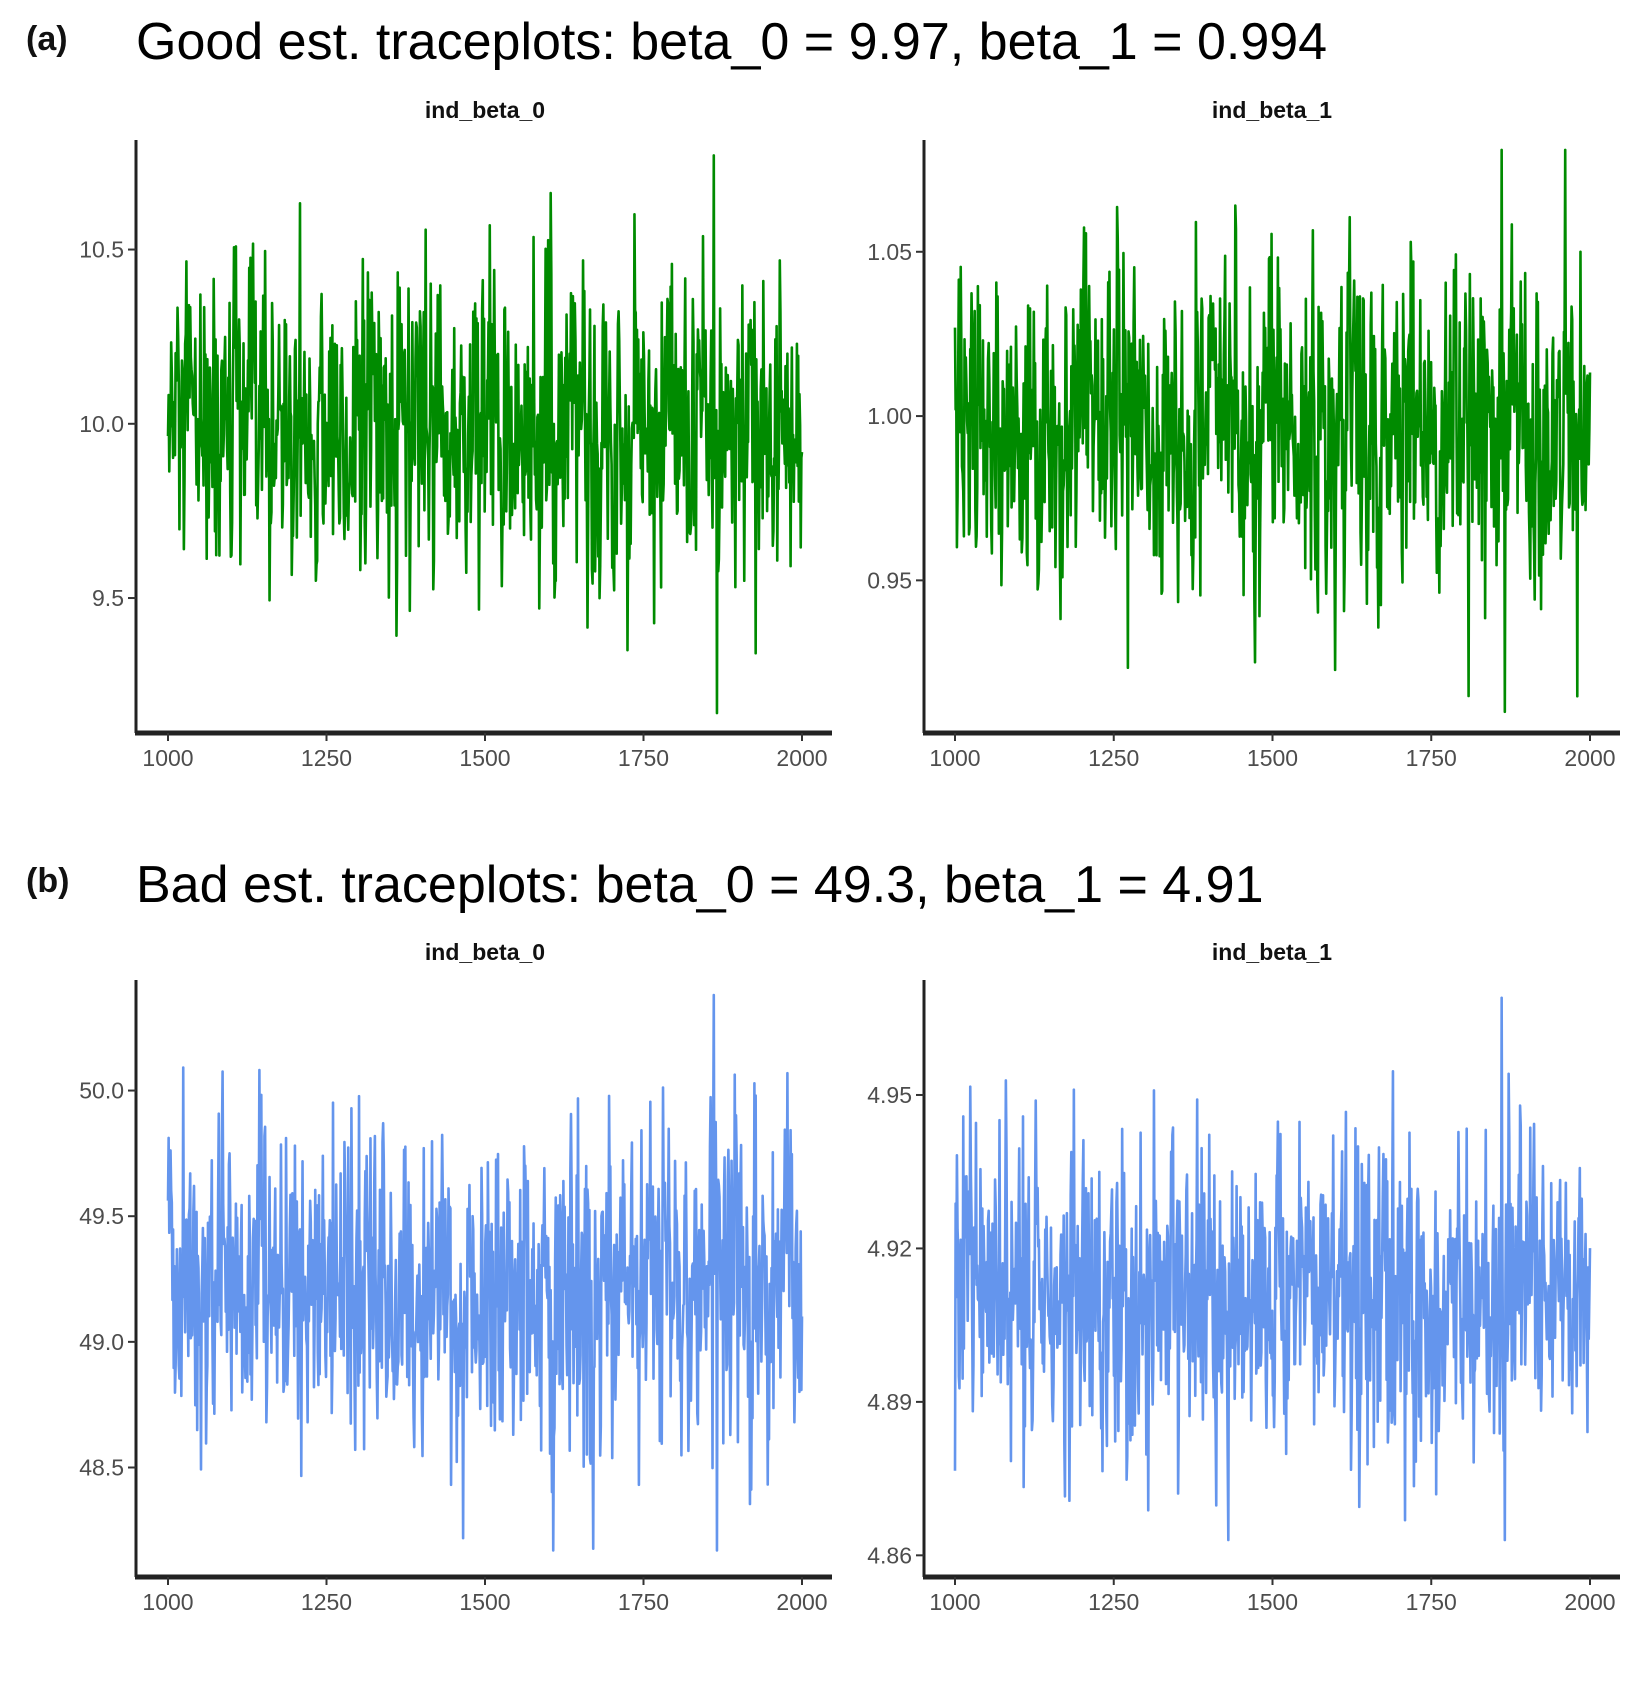 Image resolution: width=1641 pixels, height=1688 pixels. Describe the element at coordinates (101, 250) in the screenshot. I see `y-tick-label: 10.5` at that location.